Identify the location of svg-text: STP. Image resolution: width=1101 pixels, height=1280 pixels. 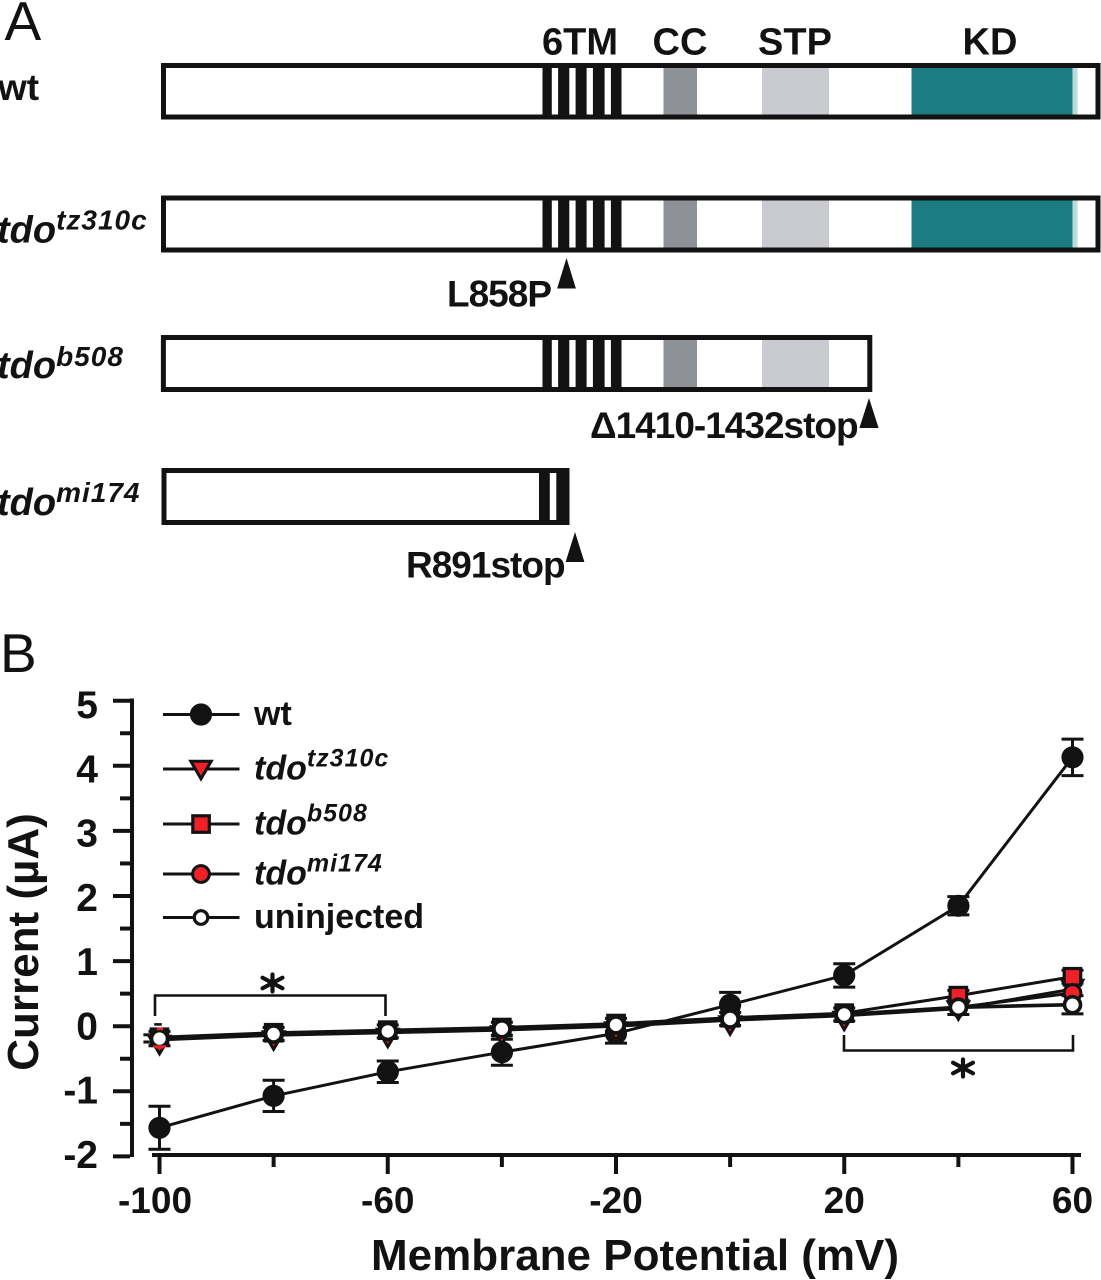
(795, 43).